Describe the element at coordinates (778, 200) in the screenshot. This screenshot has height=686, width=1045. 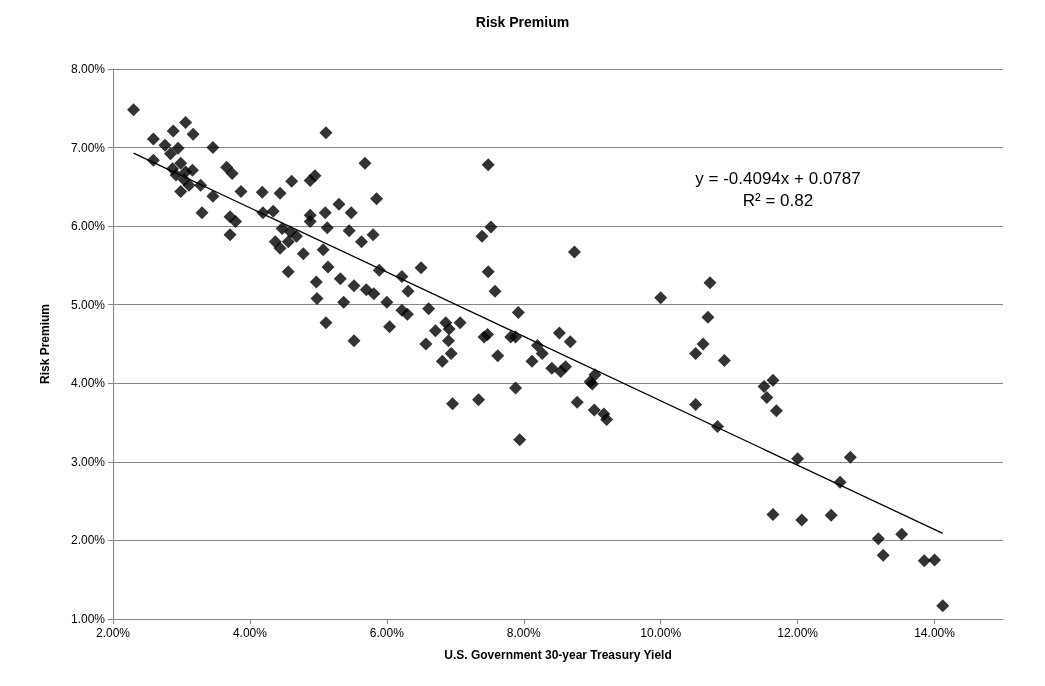
I see `annotation: R² = 0.82` at that location.